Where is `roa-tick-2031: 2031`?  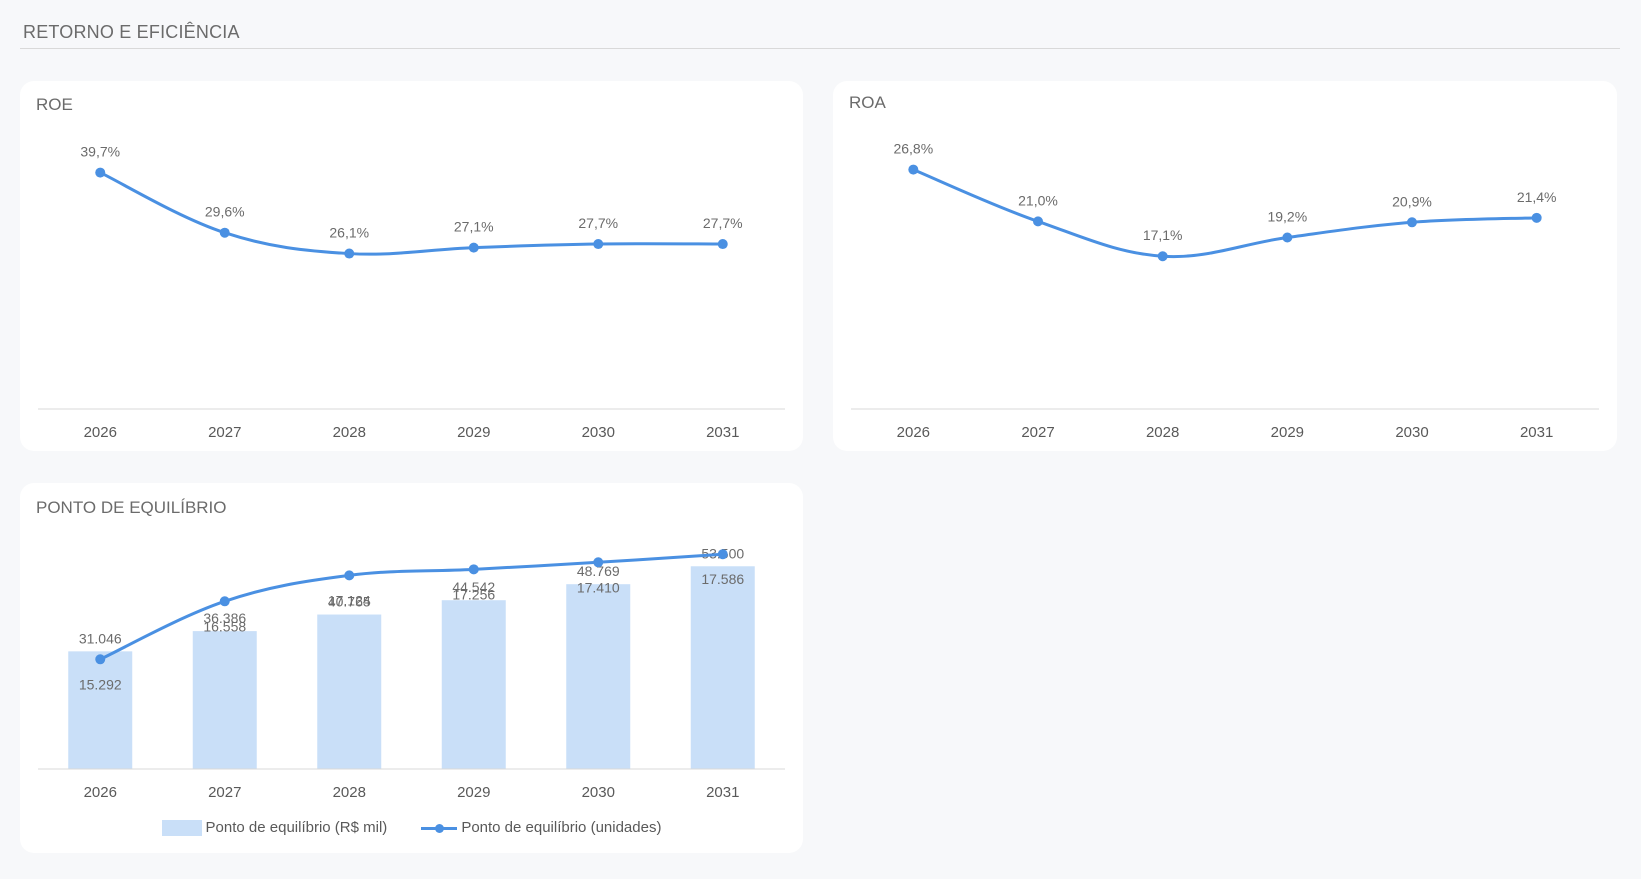
roa-tick-2031: 2031 is located at coordinates (1536, 432).